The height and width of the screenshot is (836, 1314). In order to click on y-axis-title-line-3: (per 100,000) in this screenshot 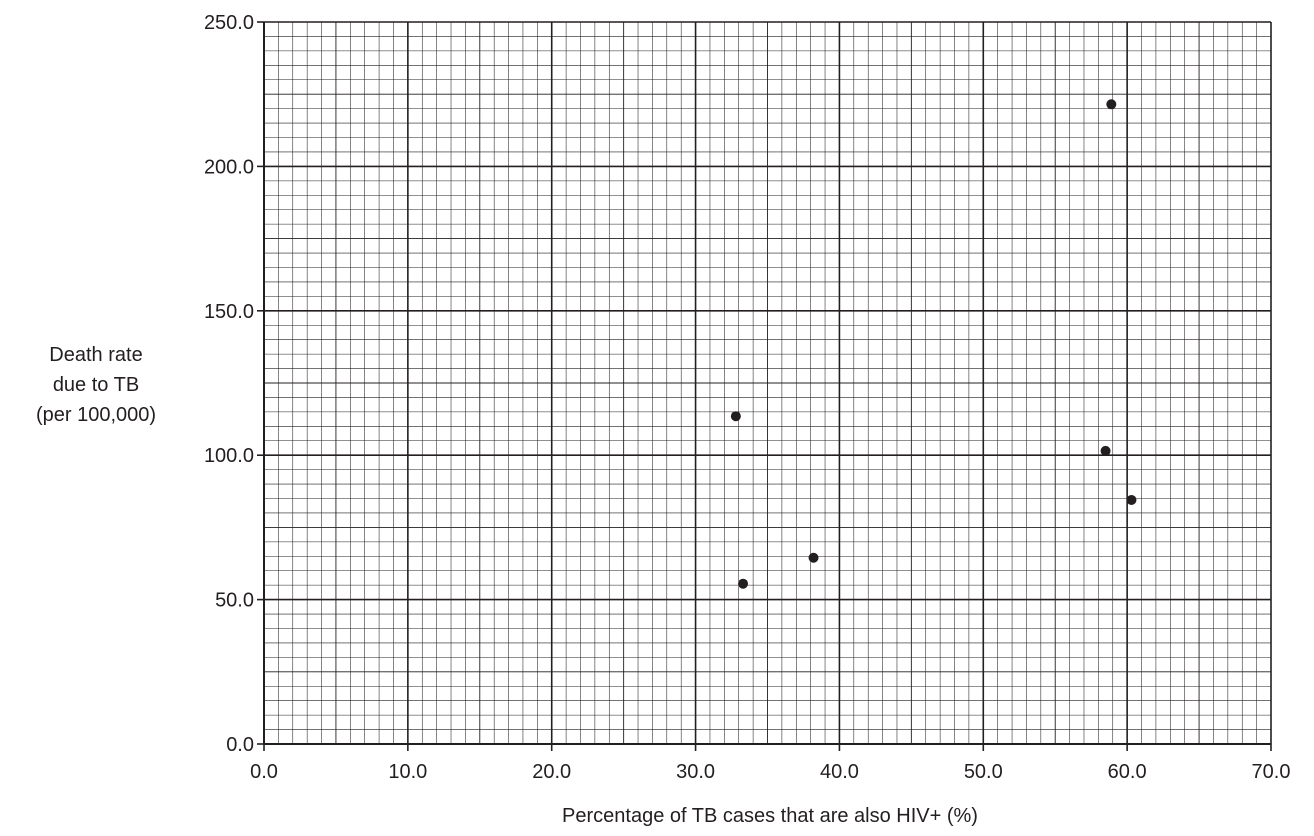, I will do `click(96, 415)`.